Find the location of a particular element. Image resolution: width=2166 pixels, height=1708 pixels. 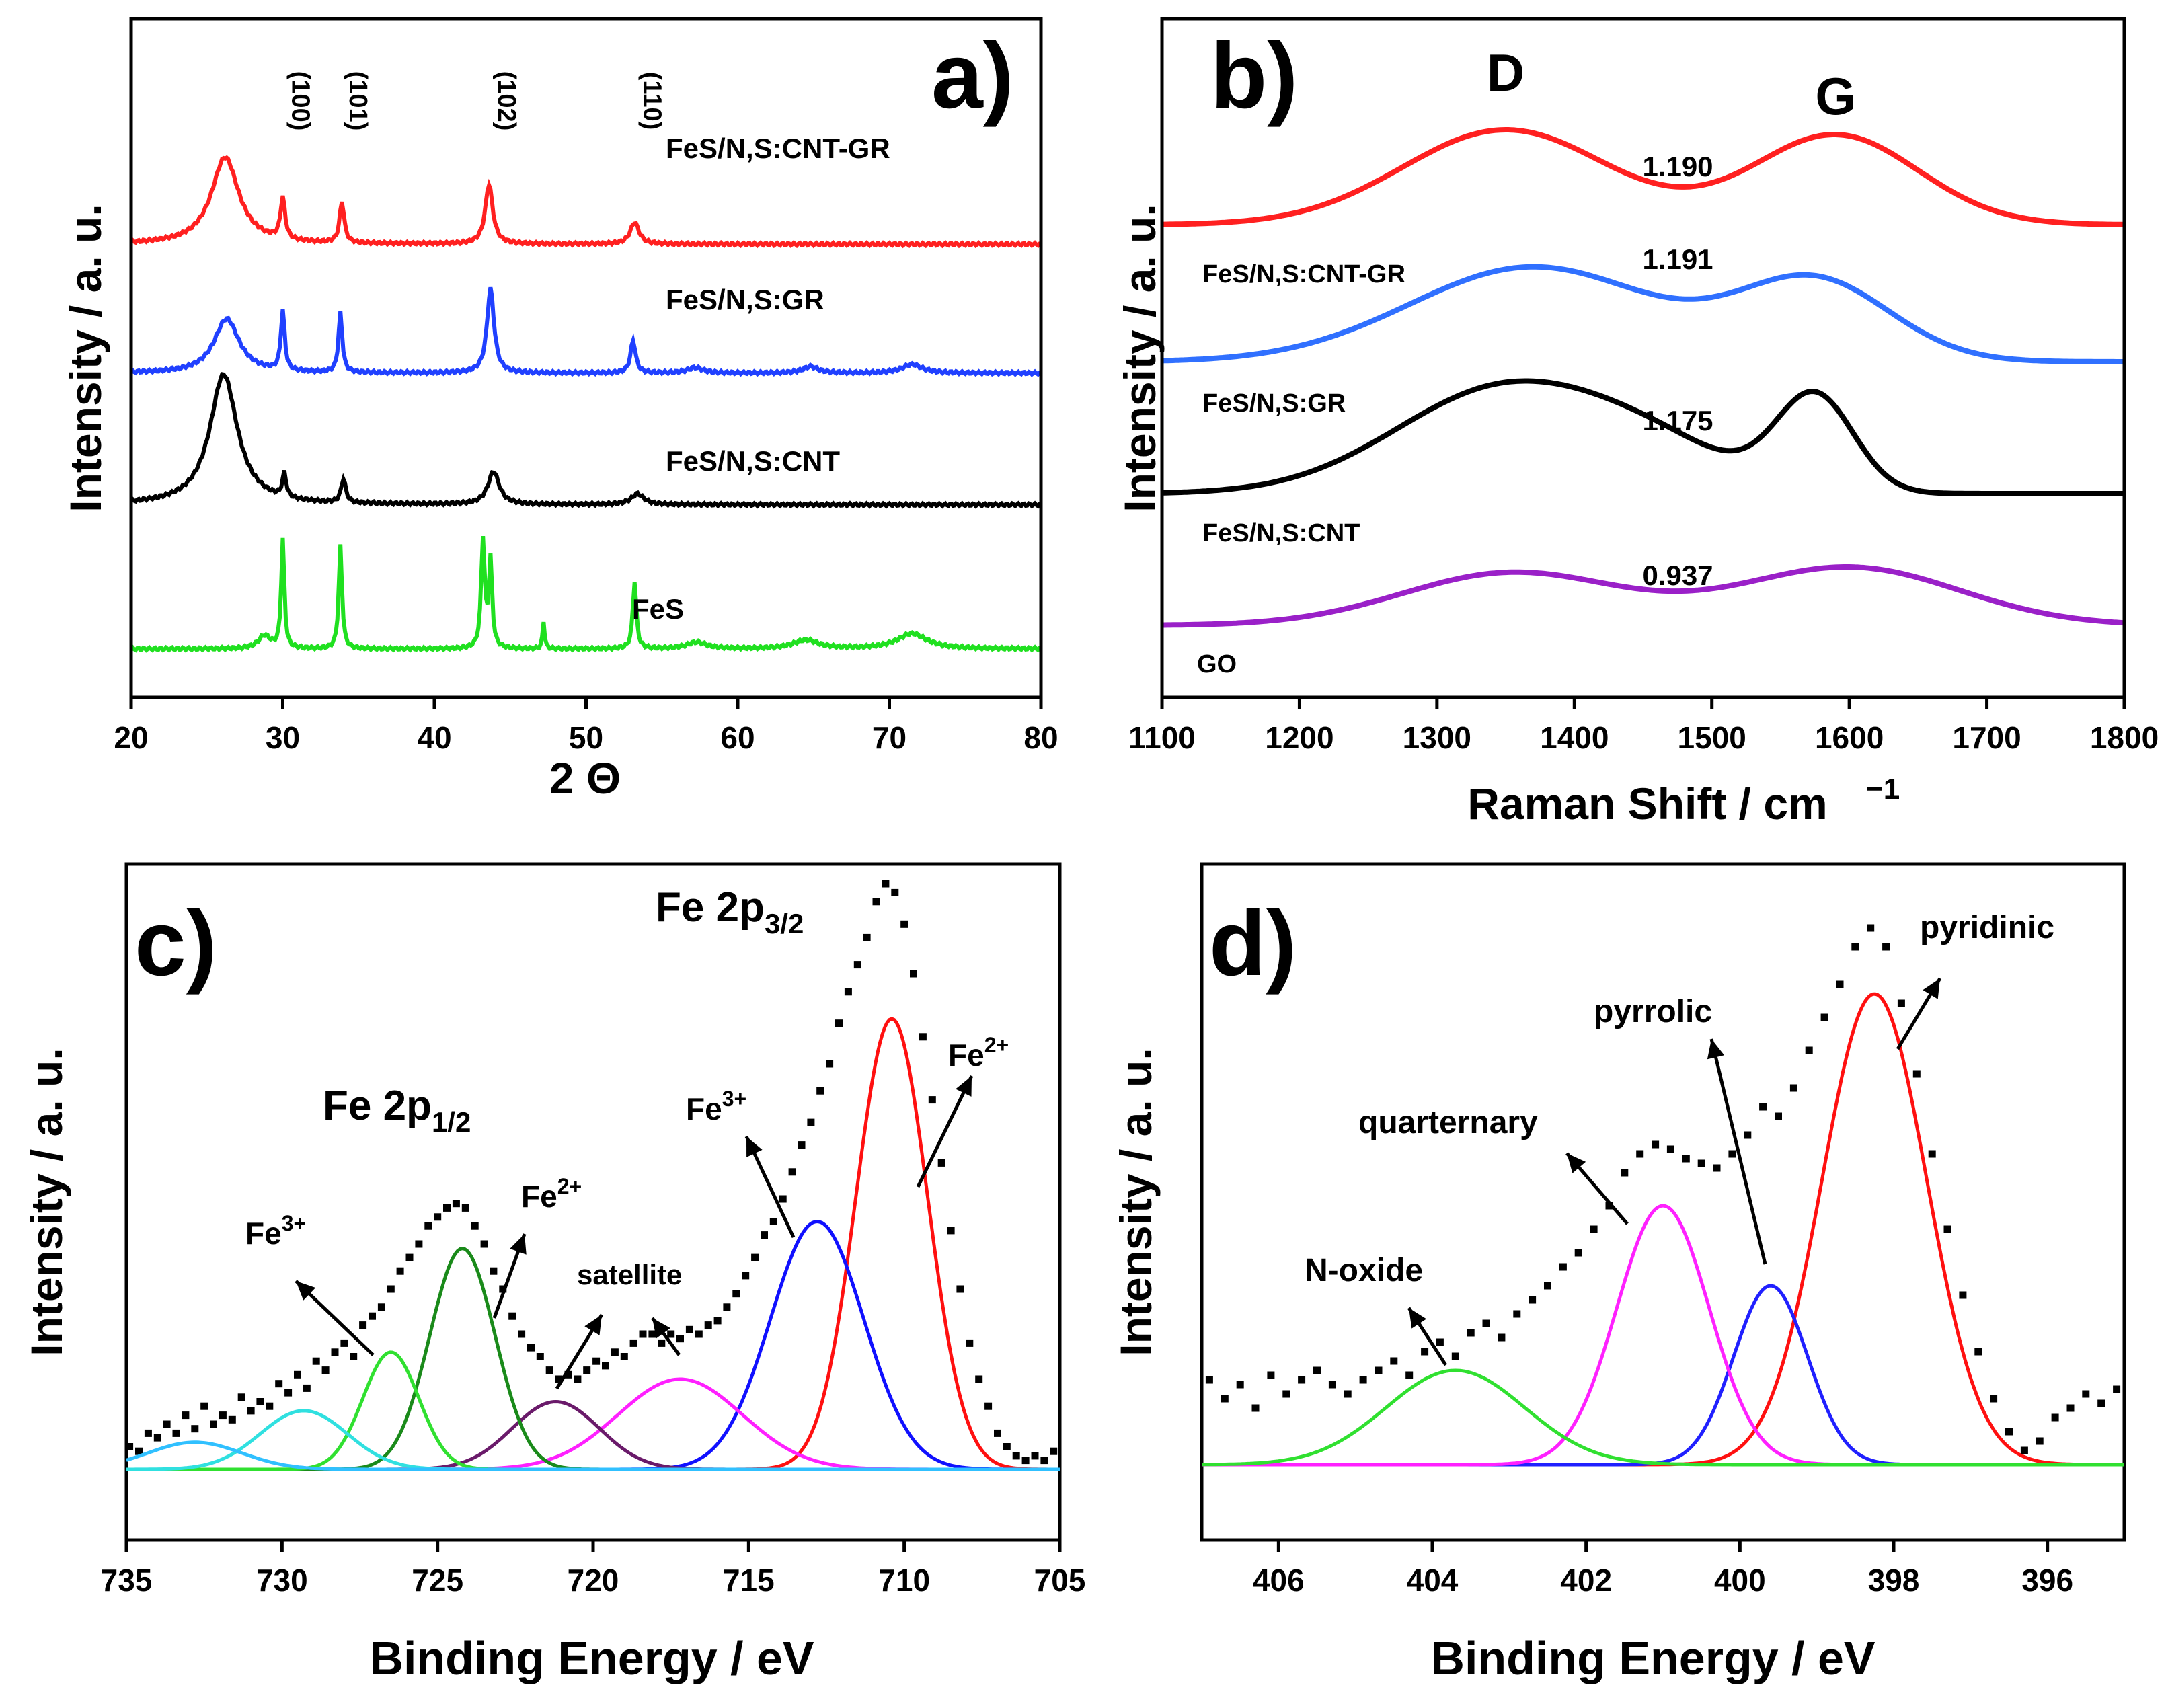

peak-label: (102) is located at coordinates (506, 101).